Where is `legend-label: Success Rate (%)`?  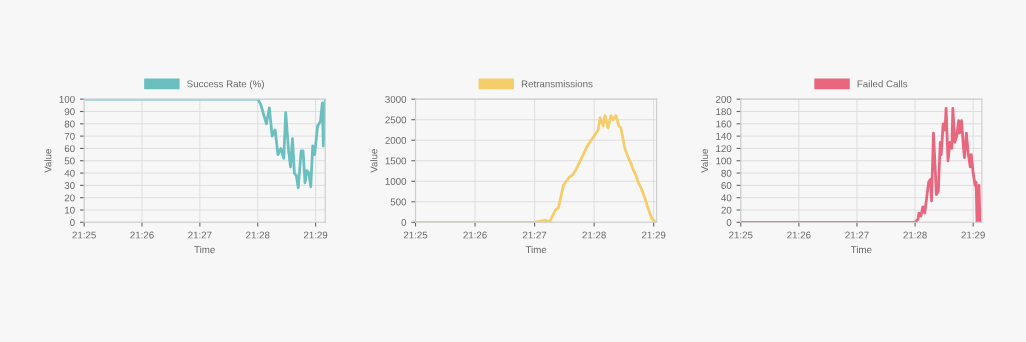 legend-label: Success Rate (%) is located at coordinates (225, 85).